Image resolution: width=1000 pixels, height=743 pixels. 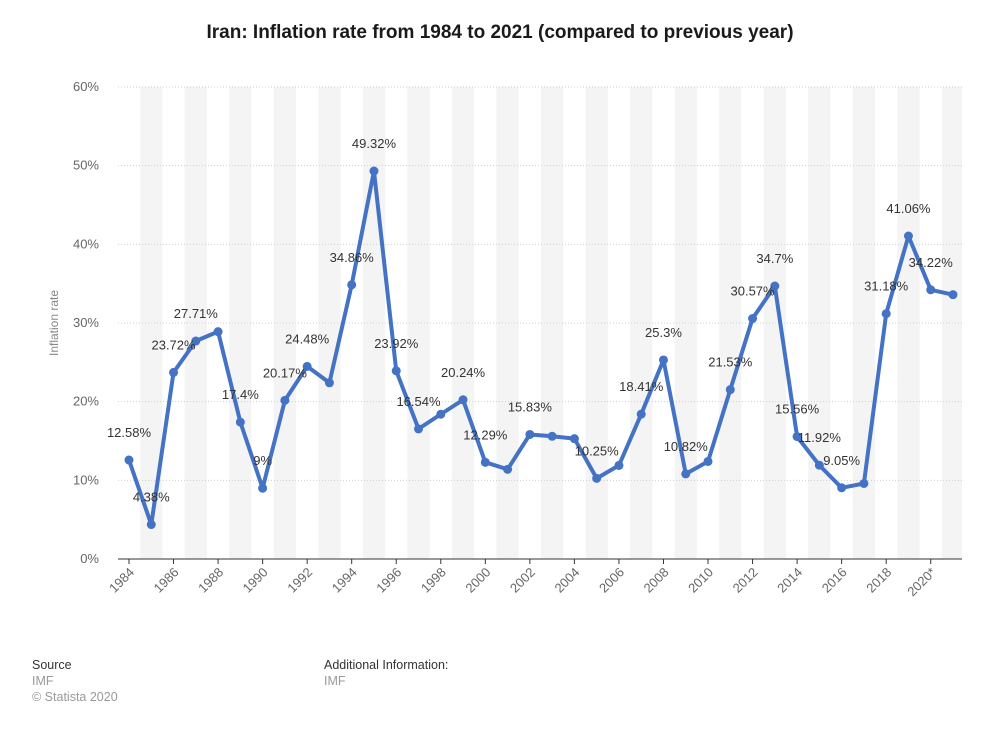 What do you see at coordinates (374, 143) in the screenshot?
I see `data-label: 49.32%` at bounding box center [374, 143].